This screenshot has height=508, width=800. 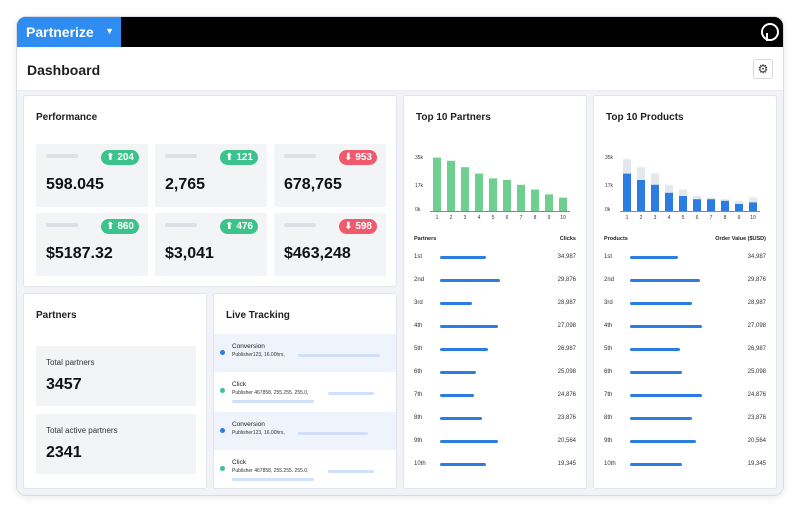 What do you see at coordinates (418, 326) in the screenshot?
I see `rank-label: 4th` at bounding box center [418, 326].